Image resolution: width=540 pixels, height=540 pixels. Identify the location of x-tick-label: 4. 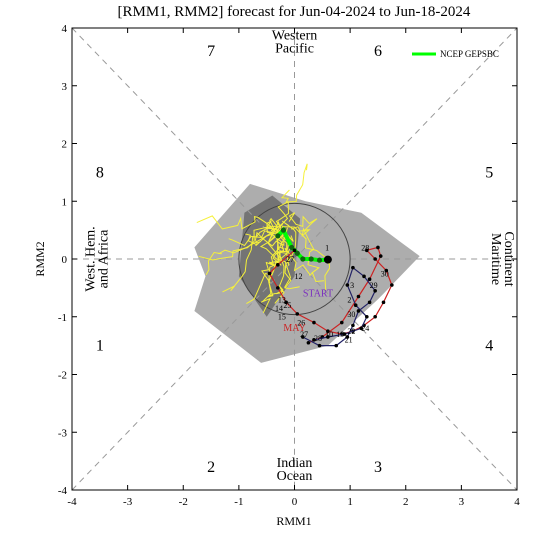
(517, 502).